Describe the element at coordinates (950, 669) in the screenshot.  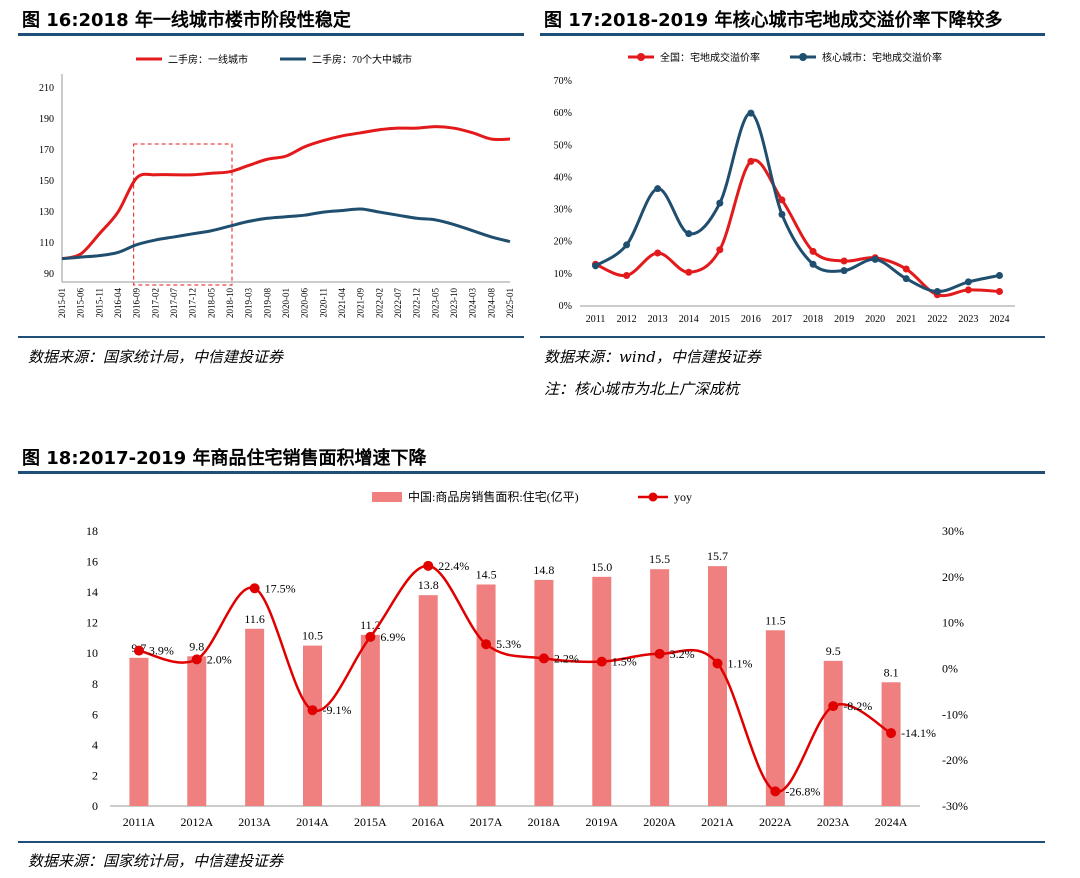
I see `y-right-tick-label: 0%` at that location.